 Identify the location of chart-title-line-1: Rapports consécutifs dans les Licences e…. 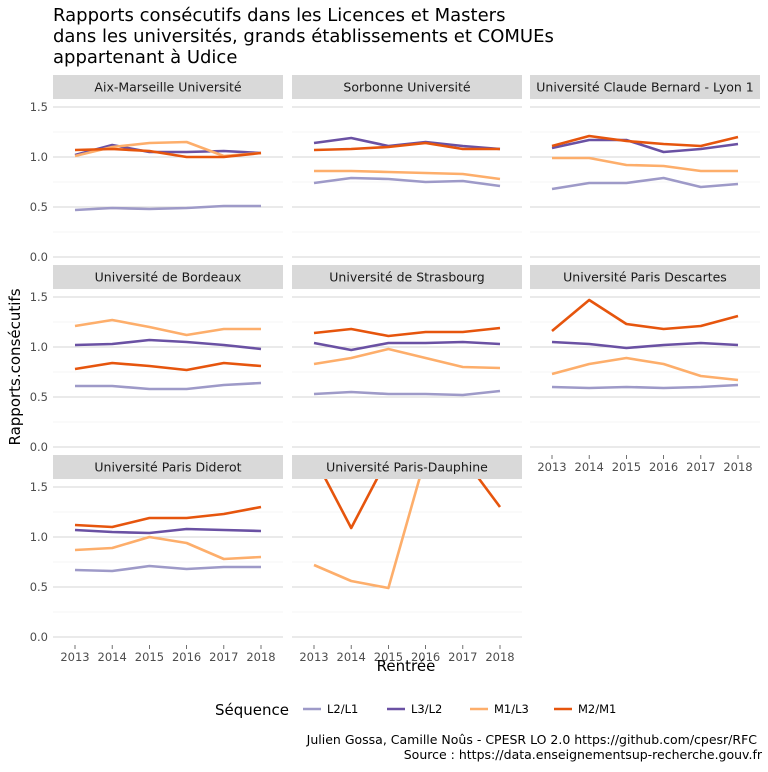
(279, 15).